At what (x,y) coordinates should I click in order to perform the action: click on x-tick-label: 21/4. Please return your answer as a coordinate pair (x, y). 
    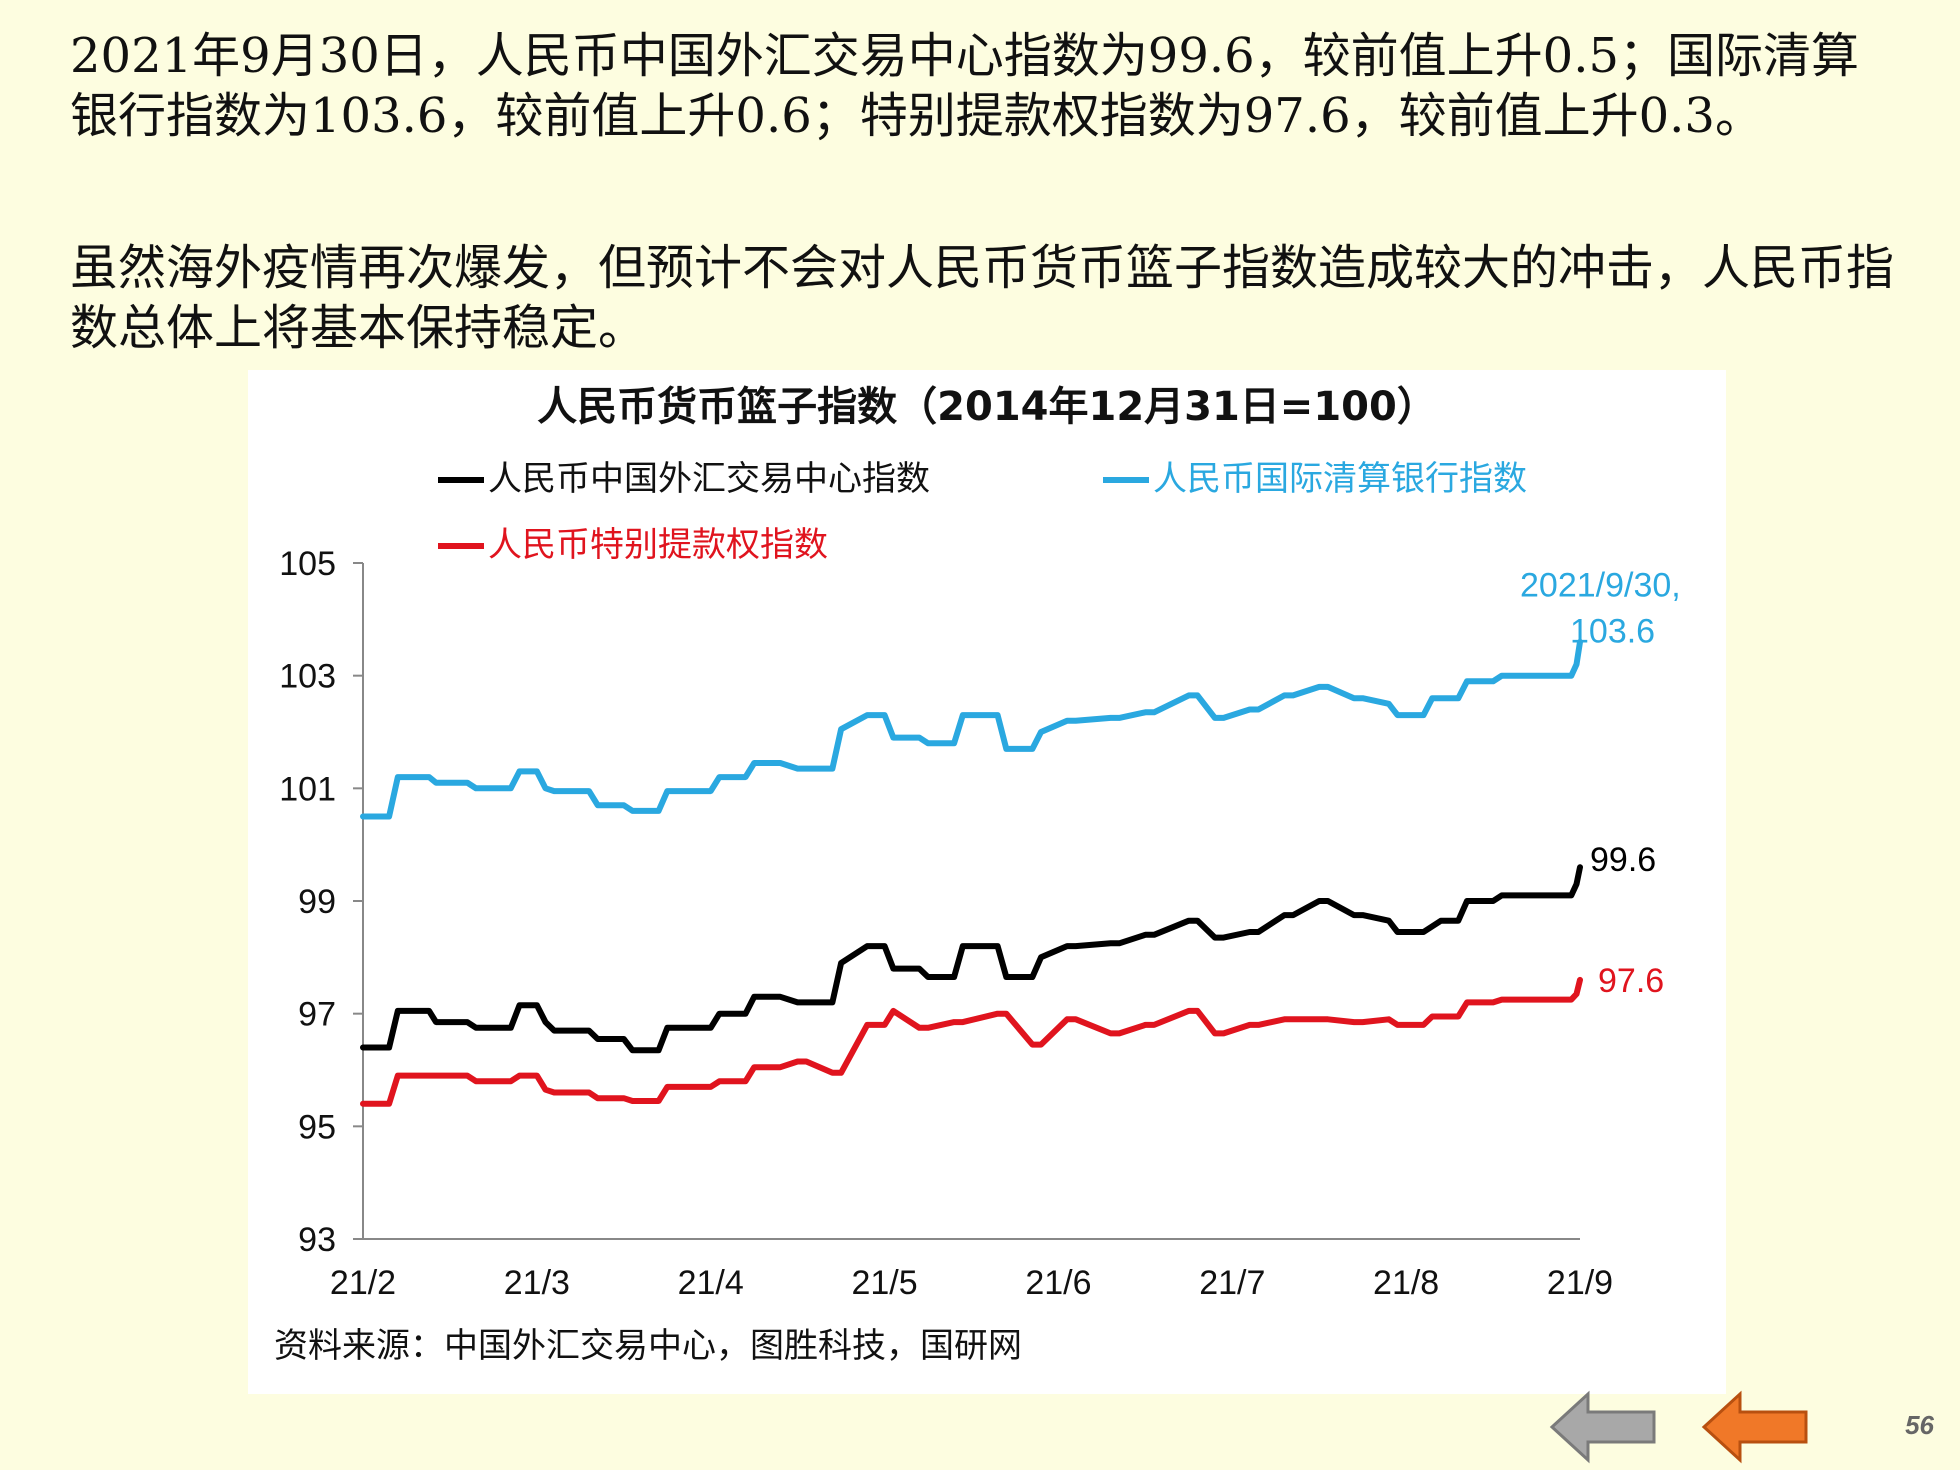
    Looking at the image, I should click on (711, 1283).